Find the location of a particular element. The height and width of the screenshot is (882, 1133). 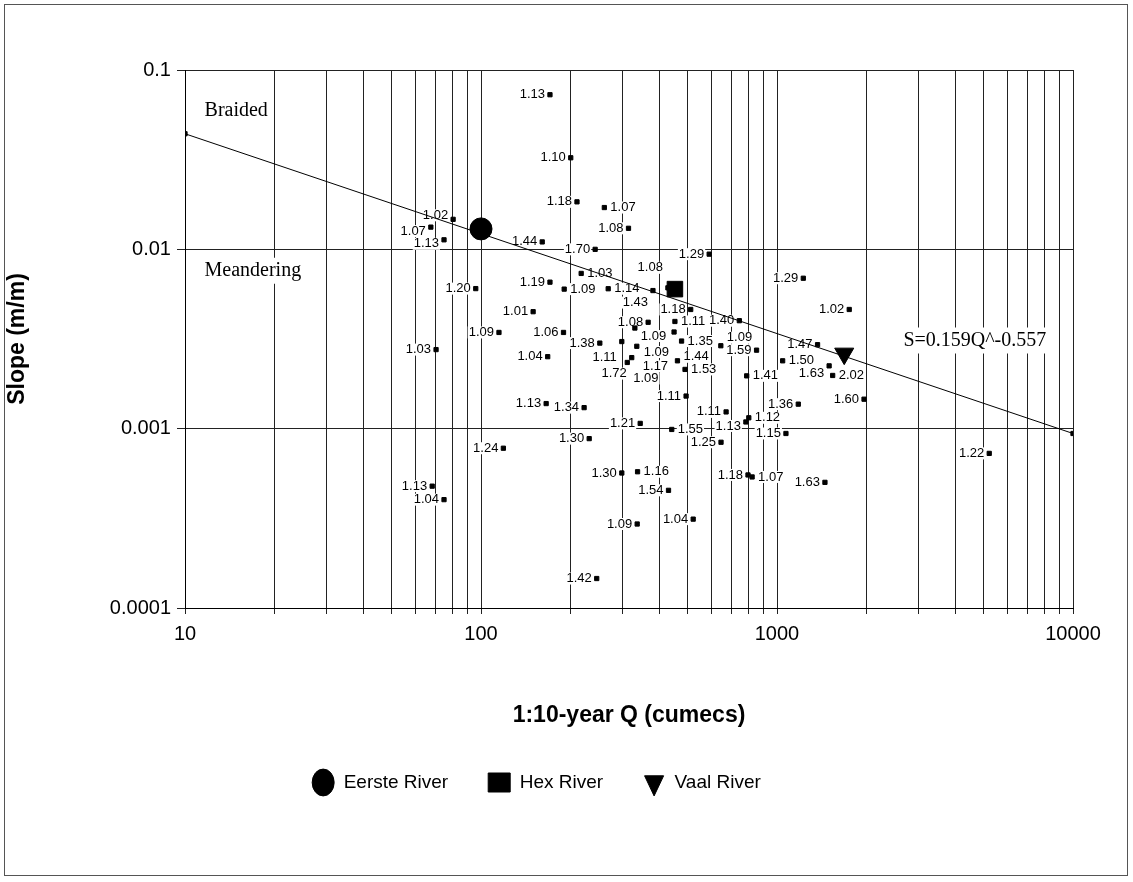

annotation: 1.01 is located at coordinates (515, 311).